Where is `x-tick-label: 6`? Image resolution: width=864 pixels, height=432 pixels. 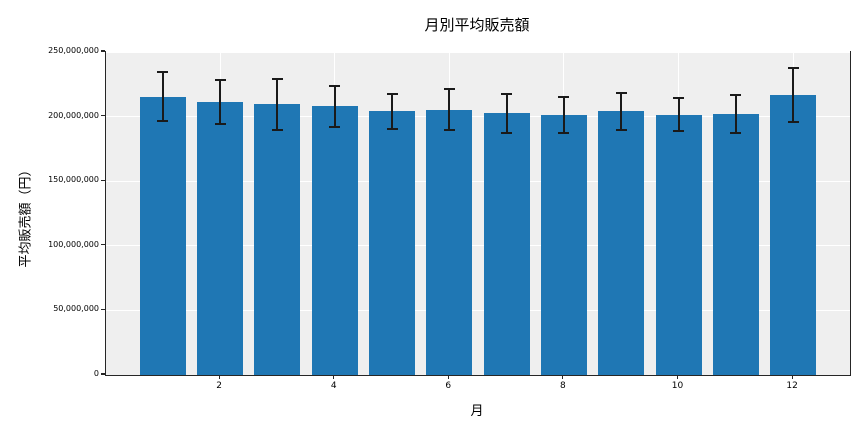 x-tick-label: 6 is located at coordinates (448, 386).